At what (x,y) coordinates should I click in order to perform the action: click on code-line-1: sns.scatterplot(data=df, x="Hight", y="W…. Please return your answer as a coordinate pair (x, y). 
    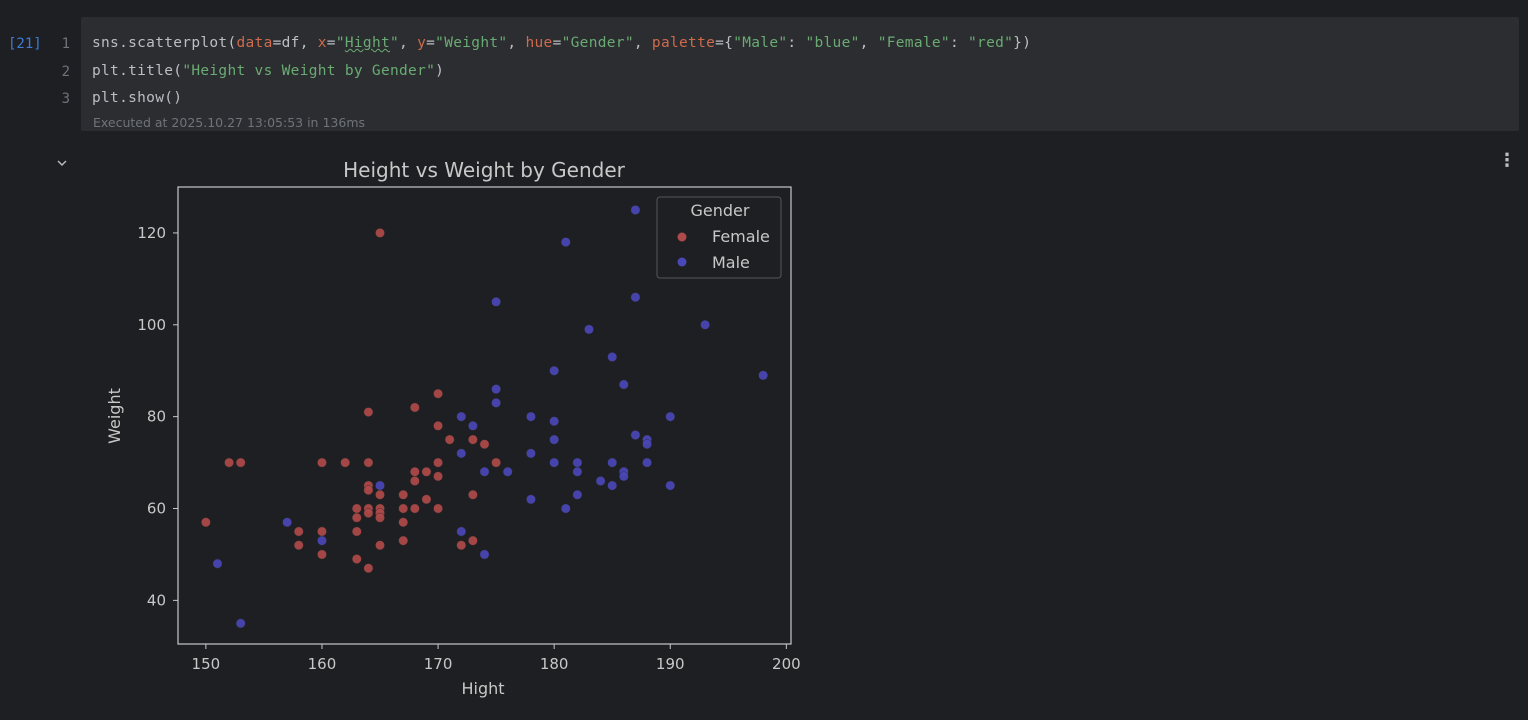
    Looking at the image, I should click on (561, 43).